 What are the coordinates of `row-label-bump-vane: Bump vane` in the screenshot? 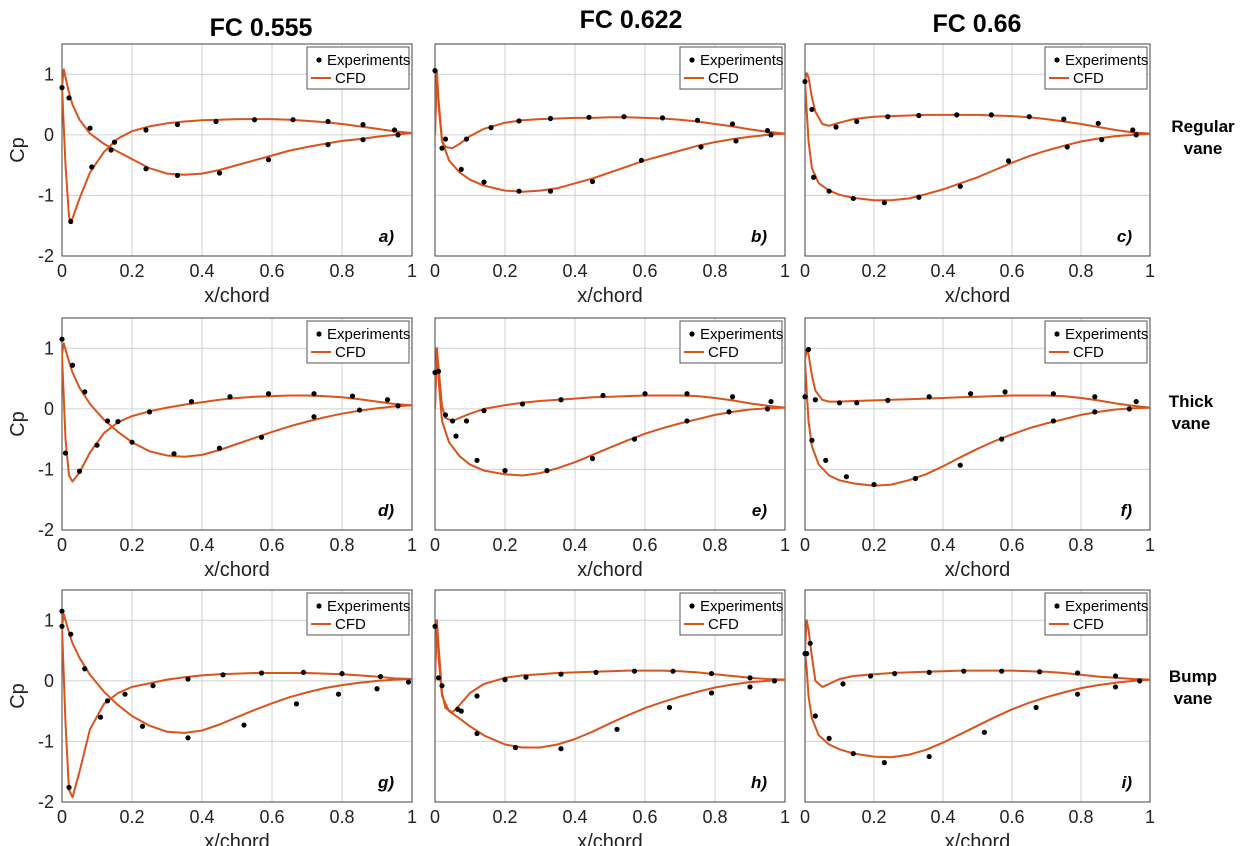 It's located at (1192, 688).